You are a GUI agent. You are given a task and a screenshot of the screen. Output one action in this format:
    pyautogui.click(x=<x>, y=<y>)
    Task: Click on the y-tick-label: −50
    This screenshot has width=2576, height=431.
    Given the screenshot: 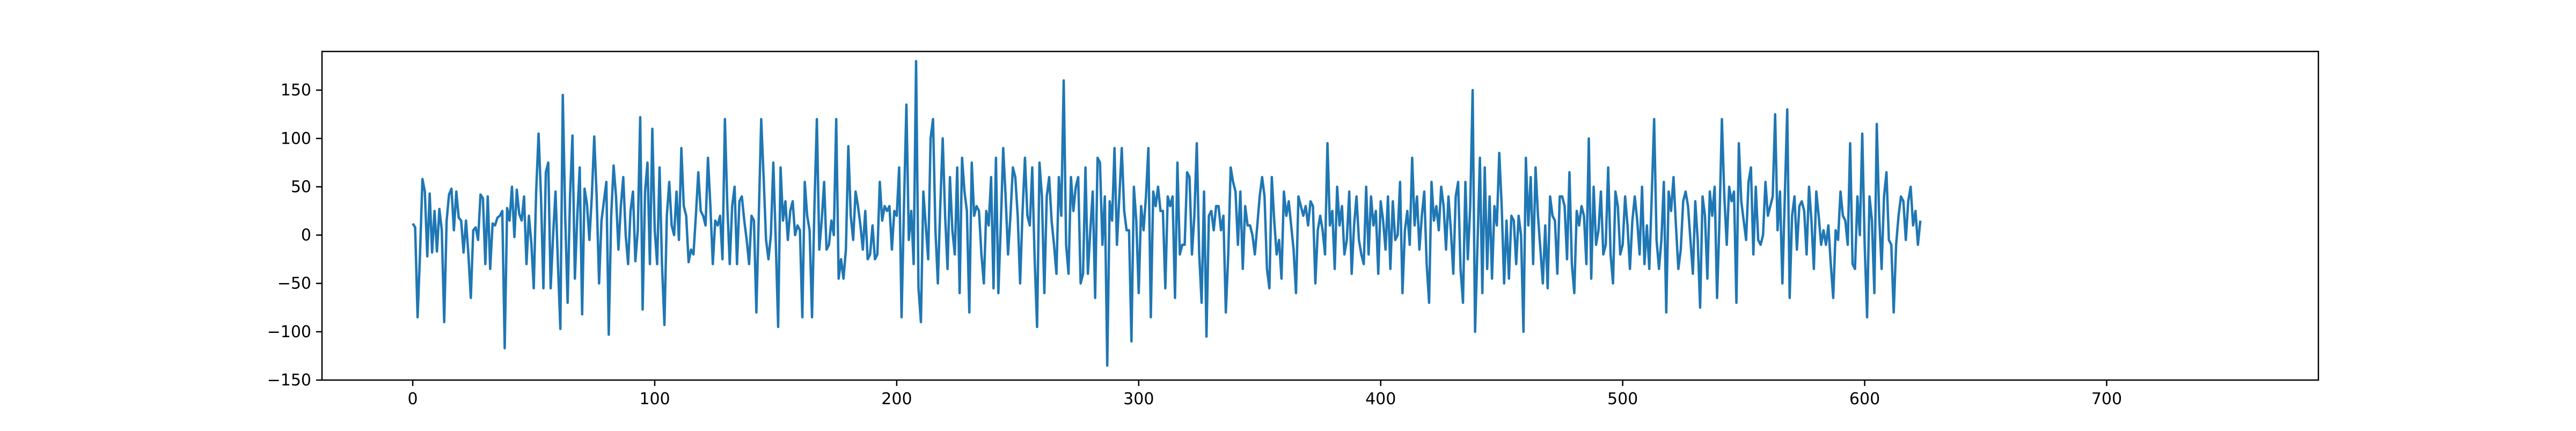 What is the action you would take?
    pyautogui.click(x=294, y=283)
    